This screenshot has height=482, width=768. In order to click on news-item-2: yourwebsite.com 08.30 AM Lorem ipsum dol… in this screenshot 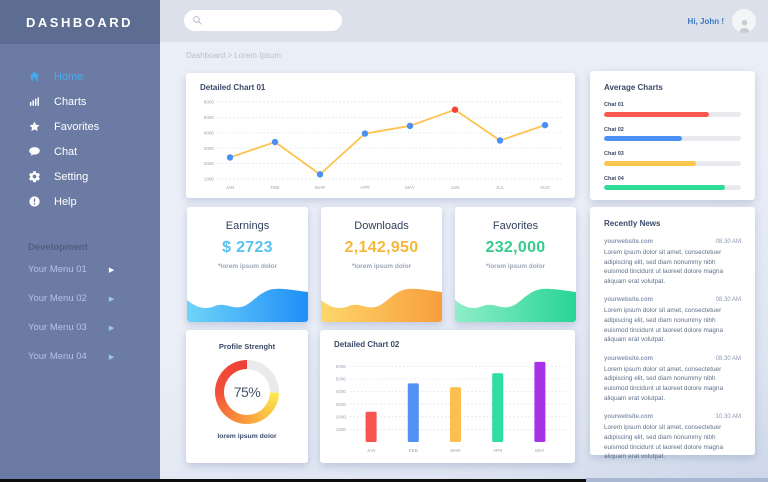, I will do `click(672, 320)`.